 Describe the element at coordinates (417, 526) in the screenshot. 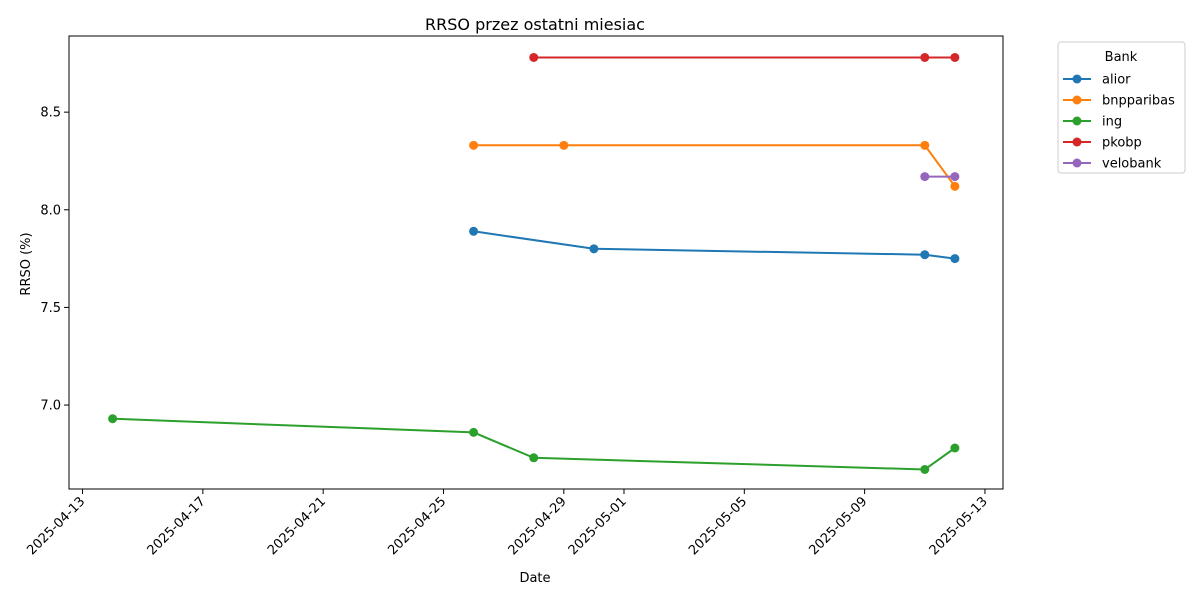

I see `x-tick-label: 2025-04-25` at that location.